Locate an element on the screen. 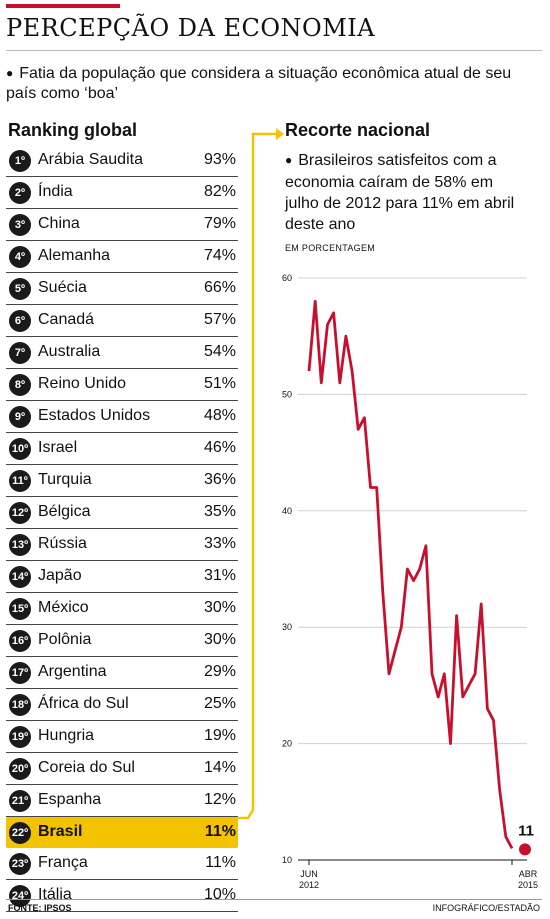  rank-value: 51% is located at coordinates (219, 383).